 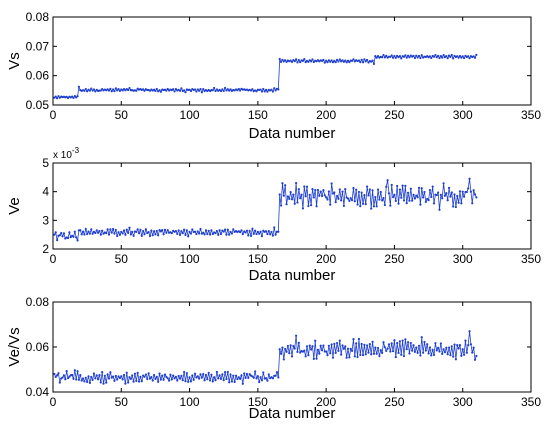 I want to click on y-tick-label: 0.06, so click(x=38, y=76).